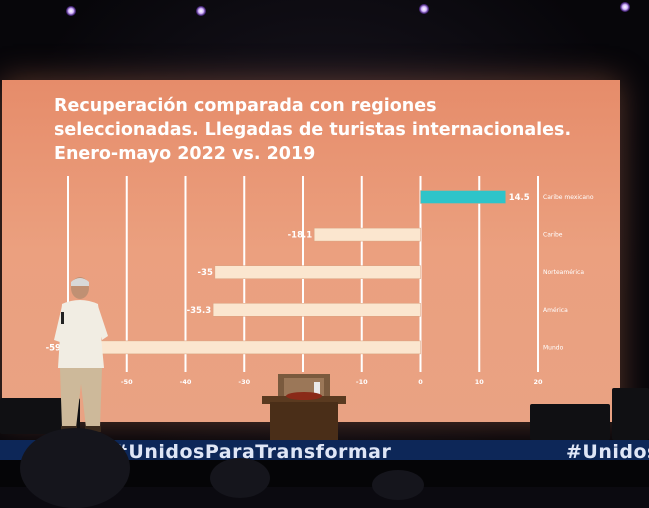  I want to click on speaker, so click(81, 354).